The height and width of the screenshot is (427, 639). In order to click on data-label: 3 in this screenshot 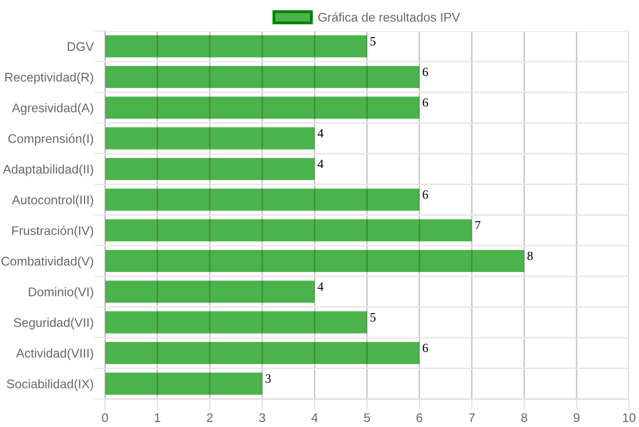, I will do `click(268, 378)`.